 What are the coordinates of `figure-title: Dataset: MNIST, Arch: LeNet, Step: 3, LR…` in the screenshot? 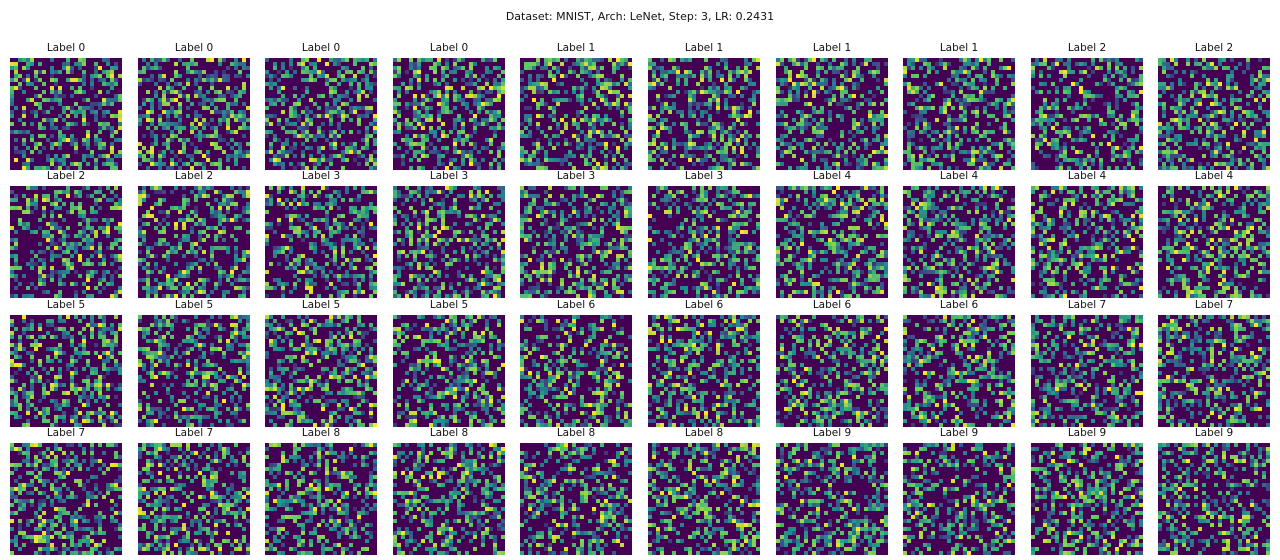 It's located at (640, 16).